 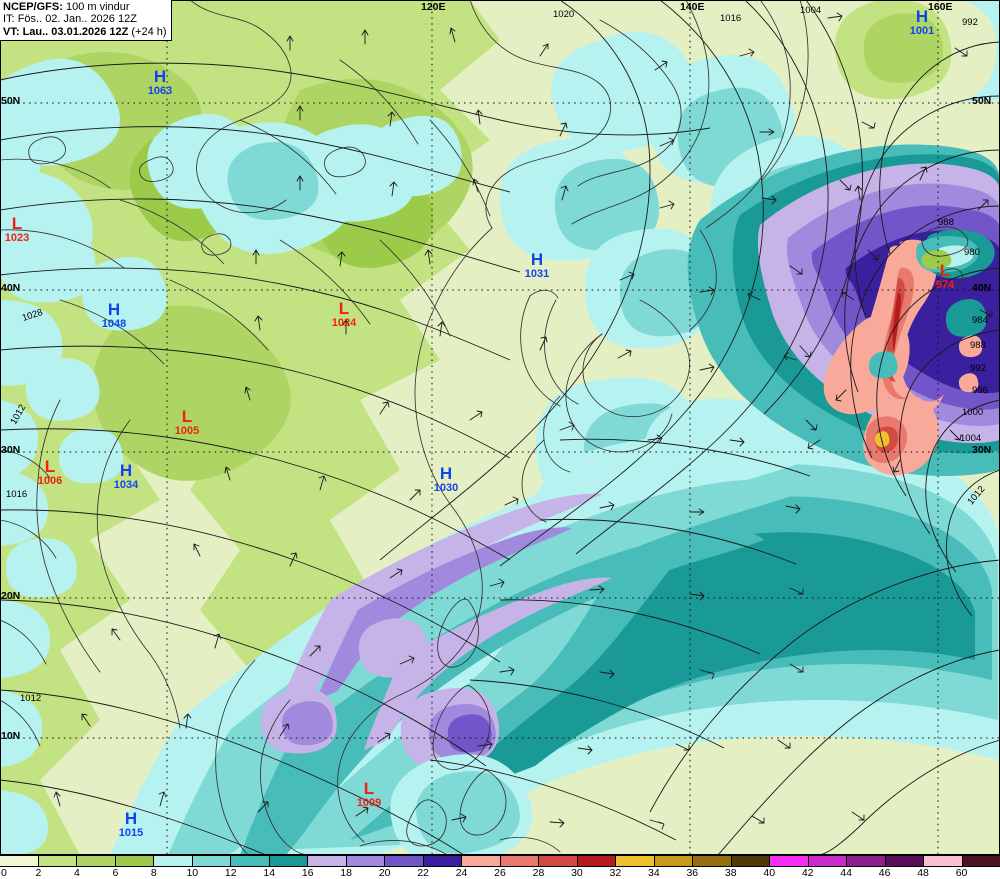 I want to click on colorbar-tick-12: 12, so click(x=230, y=873).